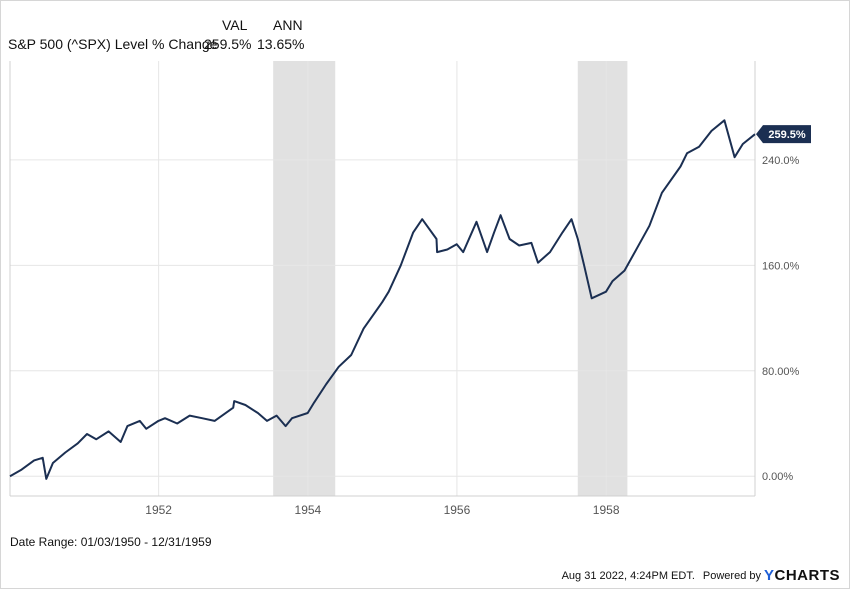 This screenshot has width=850, height=589. Describe the element at coordinates (457, 510) in the screenshot. I see `x-tick-label: 1956` at that location.